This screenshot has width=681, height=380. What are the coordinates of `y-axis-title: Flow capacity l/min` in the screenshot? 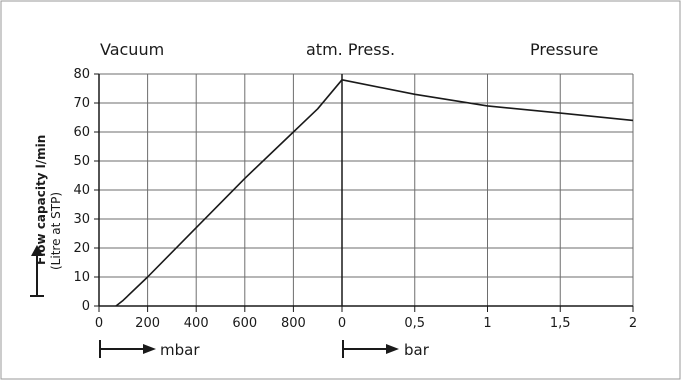 It's located at (41, 200).